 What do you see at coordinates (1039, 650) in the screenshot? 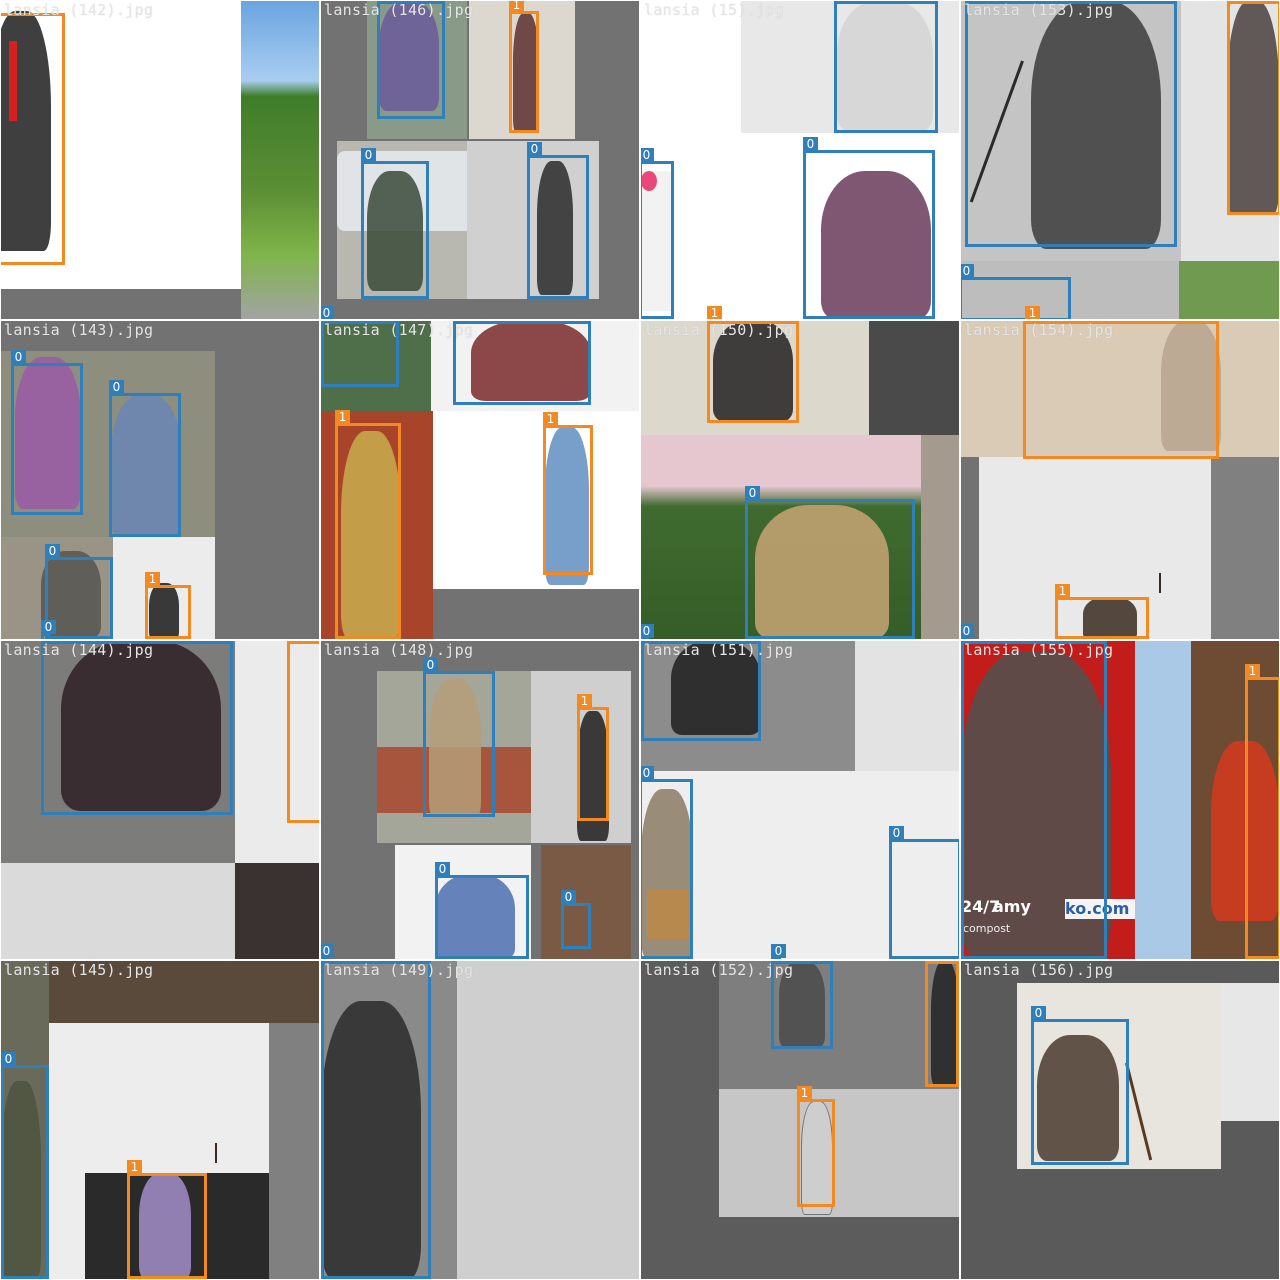
I see `image-filename: lansia (155).jpg` at bounding box center [1039, 650].